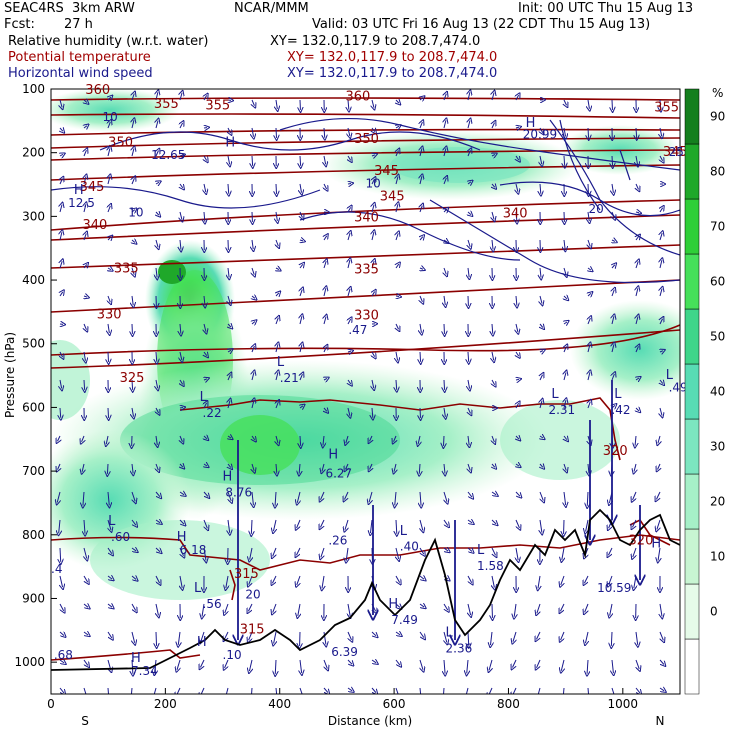  I want to click on extrema-marker: L, so click(450, 633).